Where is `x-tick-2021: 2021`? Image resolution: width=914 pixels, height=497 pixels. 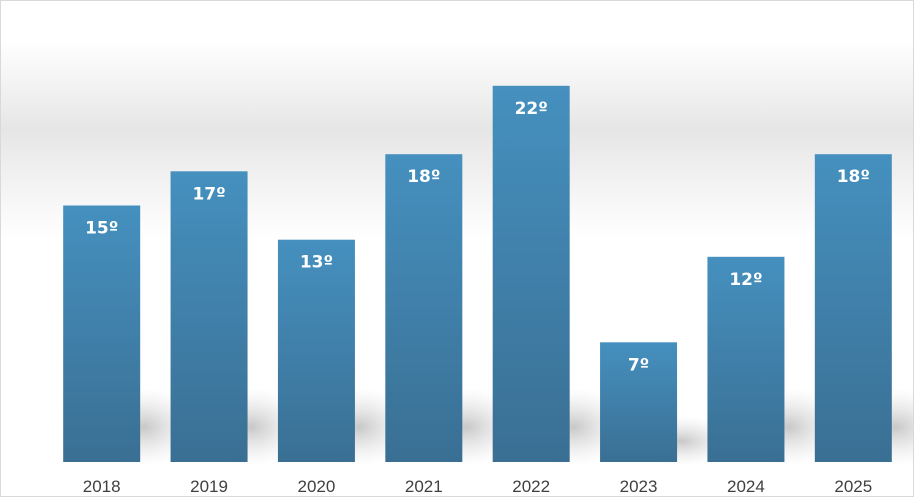
x-tick-2021: 2021 is located at coordinates (424, 486).